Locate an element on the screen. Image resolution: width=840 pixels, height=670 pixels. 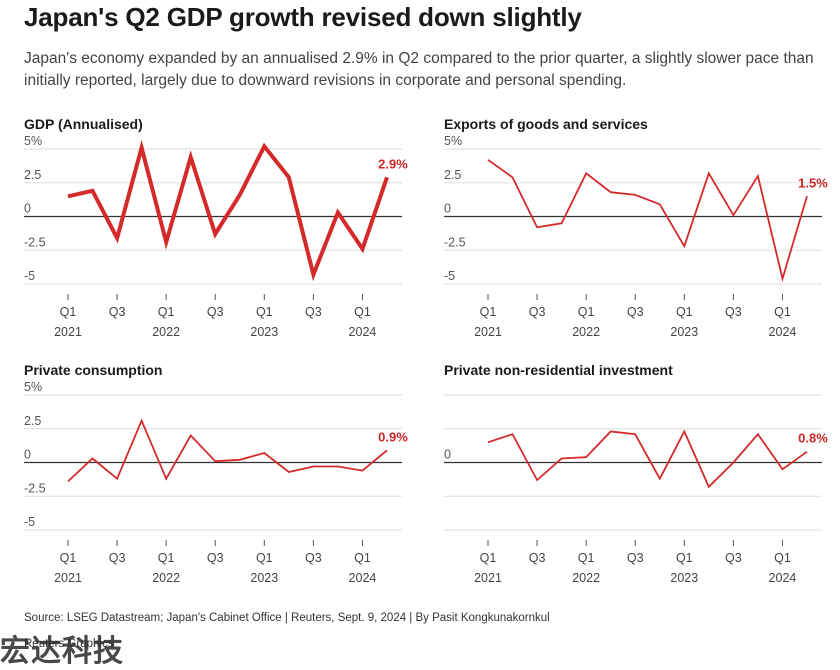
data-label: 2.9% is located at coordinates (393, 163).